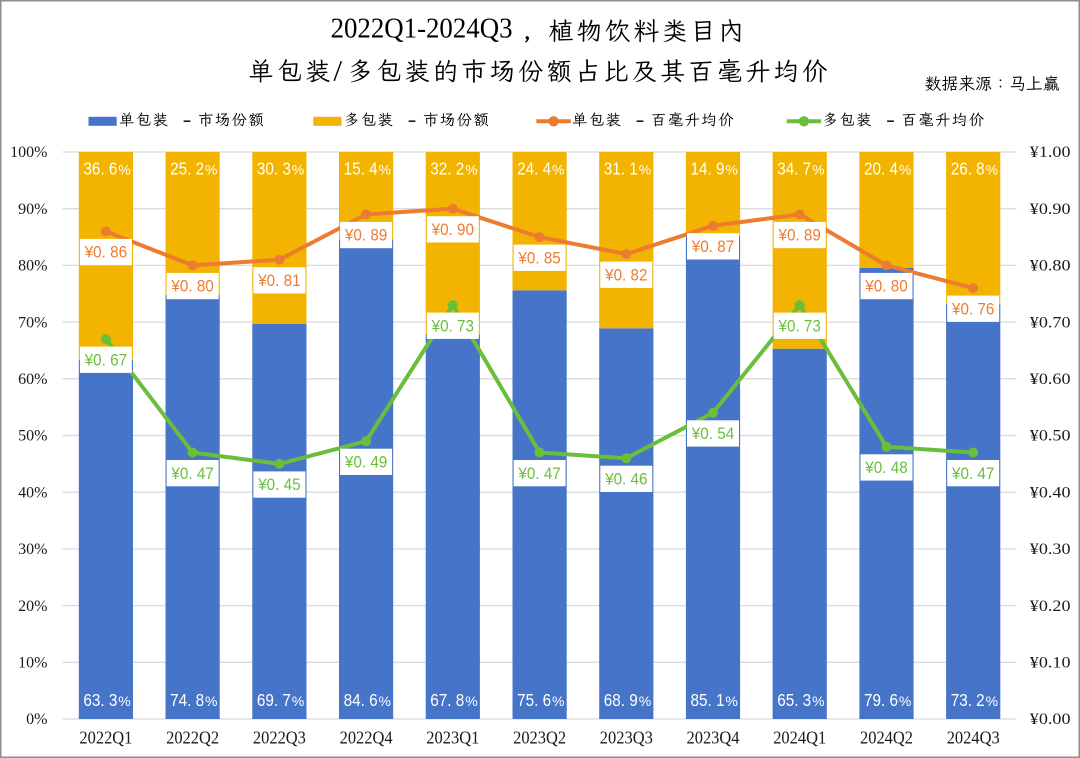  Describe the element at coordinates (187, 169) in the screenshot. I see `svg-text: 25. 2` at that location.